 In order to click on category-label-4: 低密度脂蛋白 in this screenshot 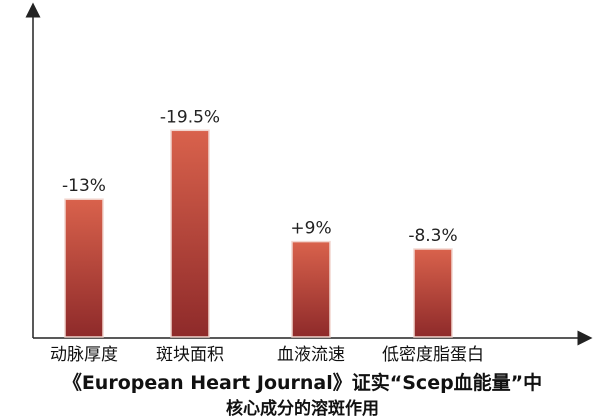, I will do `click(433, 355)`.